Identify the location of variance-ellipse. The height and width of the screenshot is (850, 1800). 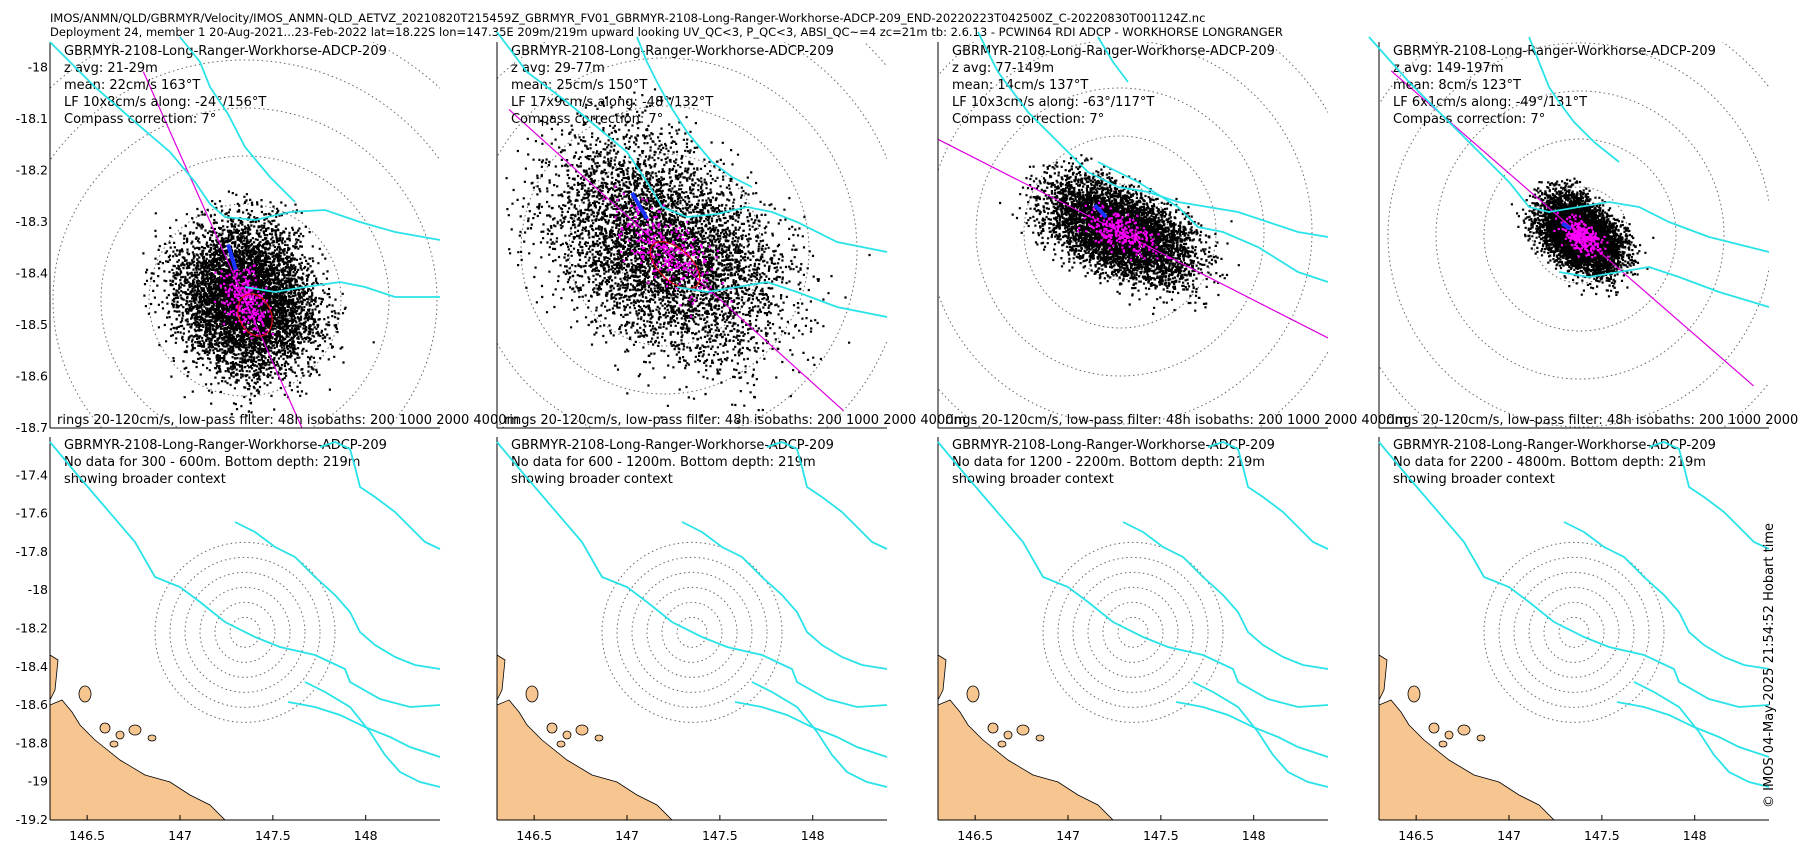
(675, 265).